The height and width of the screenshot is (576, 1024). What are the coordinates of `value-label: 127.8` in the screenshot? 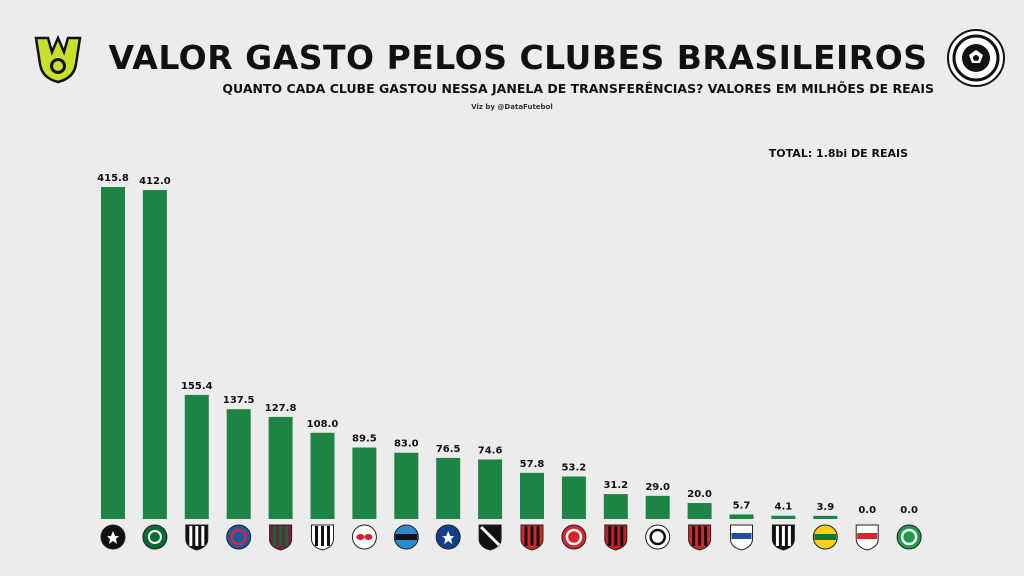 It's located at (281, 408).